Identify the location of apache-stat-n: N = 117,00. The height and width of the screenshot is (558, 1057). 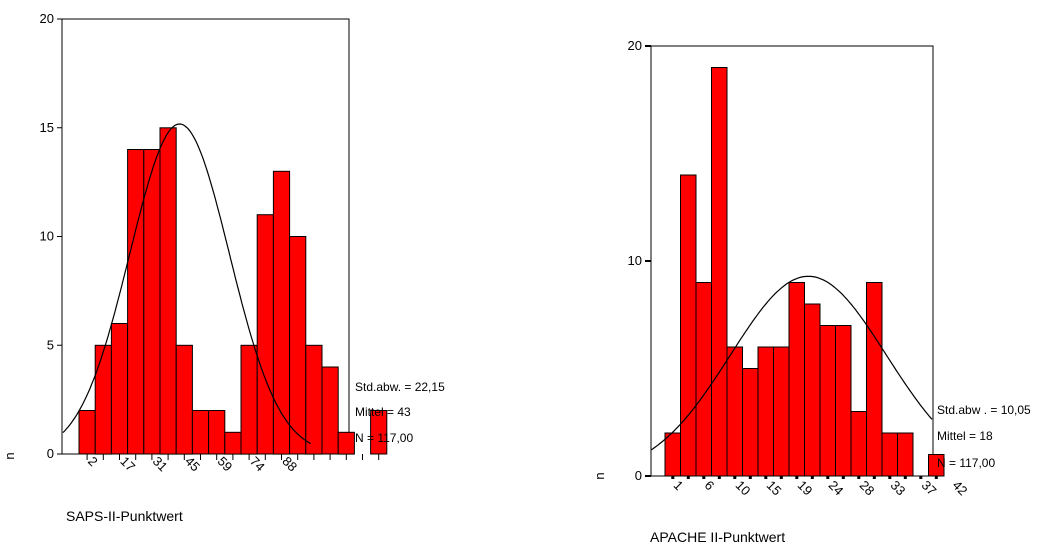
(966, 463).